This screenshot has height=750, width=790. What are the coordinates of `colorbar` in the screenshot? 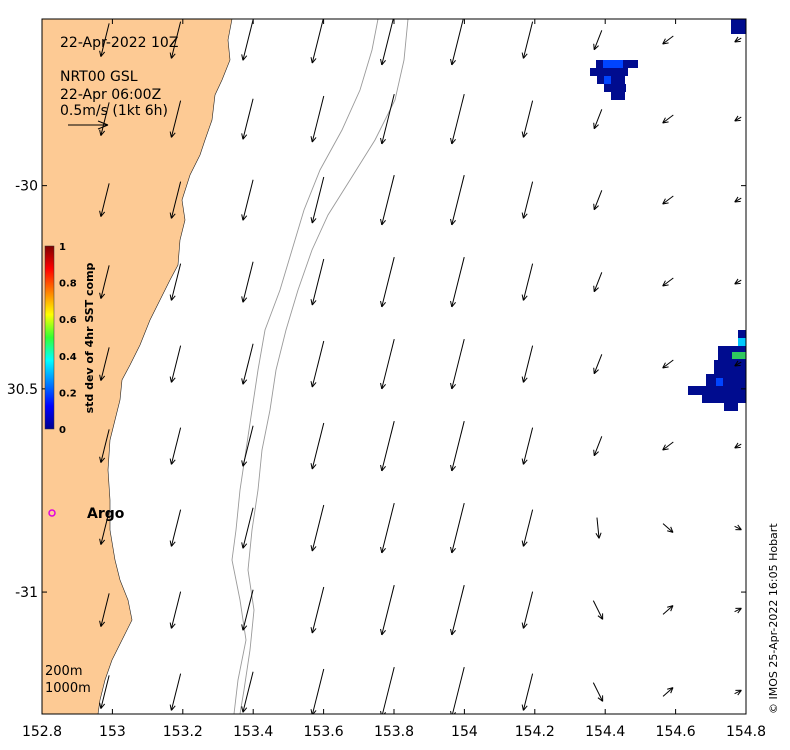 It's located at (49, 337).